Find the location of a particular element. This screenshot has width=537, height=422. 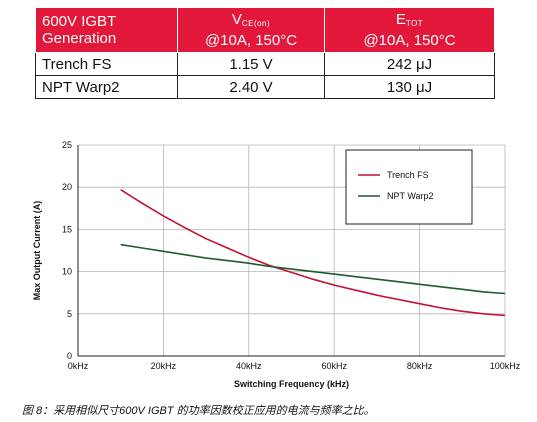

x-tick-label: 100kHz is located at coordinates (505, 366).